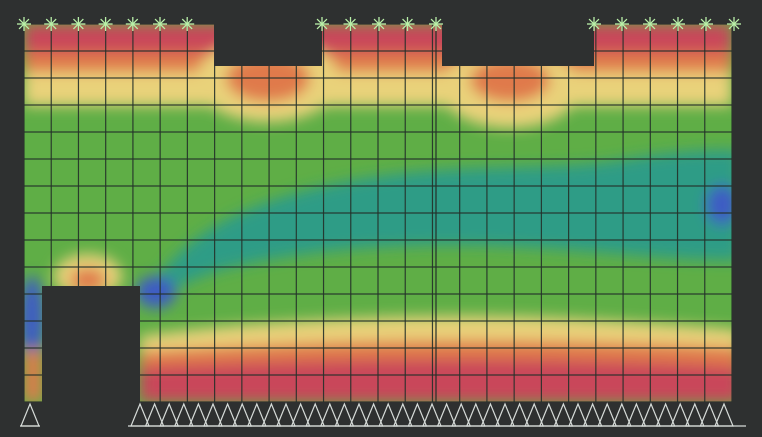 This screenshot has width=762, height=437. Describe the element at coordinates (156, 292) in the screenshot. I see `contour-spot-opening-corner-low` at that location.